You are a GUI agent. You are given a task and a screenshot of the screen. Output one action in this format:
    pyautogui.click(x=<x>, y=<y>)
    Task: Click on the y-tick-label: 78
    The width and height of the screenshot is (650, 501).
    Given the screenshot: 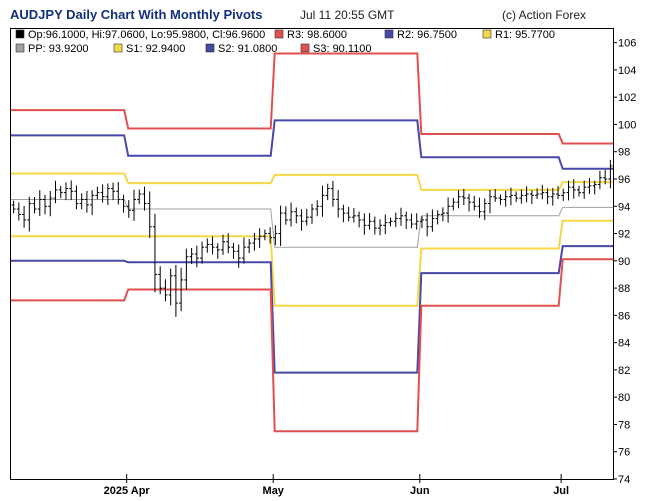 What is the action you would take?
    pyautogui.click(x=624, y=425)
    